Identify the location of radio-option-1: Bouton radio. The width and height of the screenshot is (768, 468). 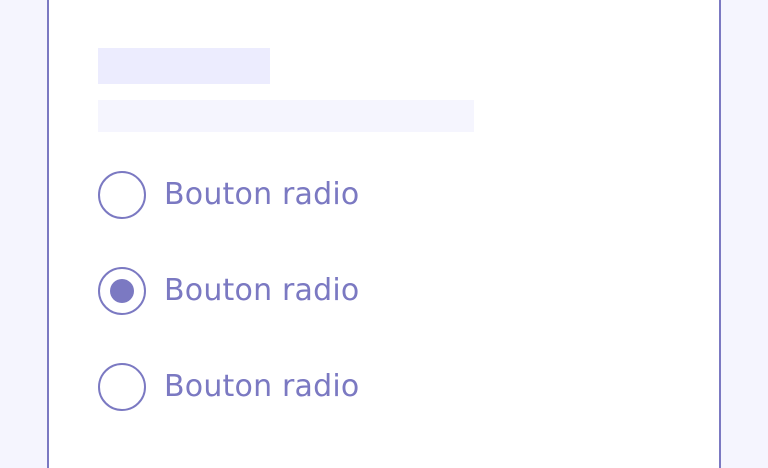
(228, 195).